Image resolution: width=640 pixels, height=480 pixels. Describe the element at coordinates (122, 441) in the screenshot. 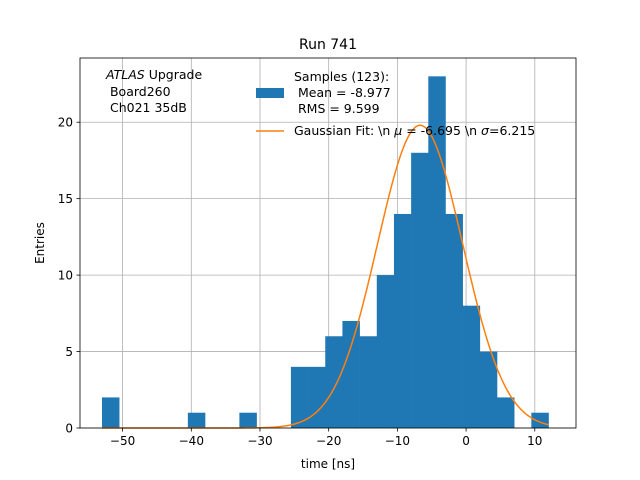

I see `x-tick-label: −50` at that location.